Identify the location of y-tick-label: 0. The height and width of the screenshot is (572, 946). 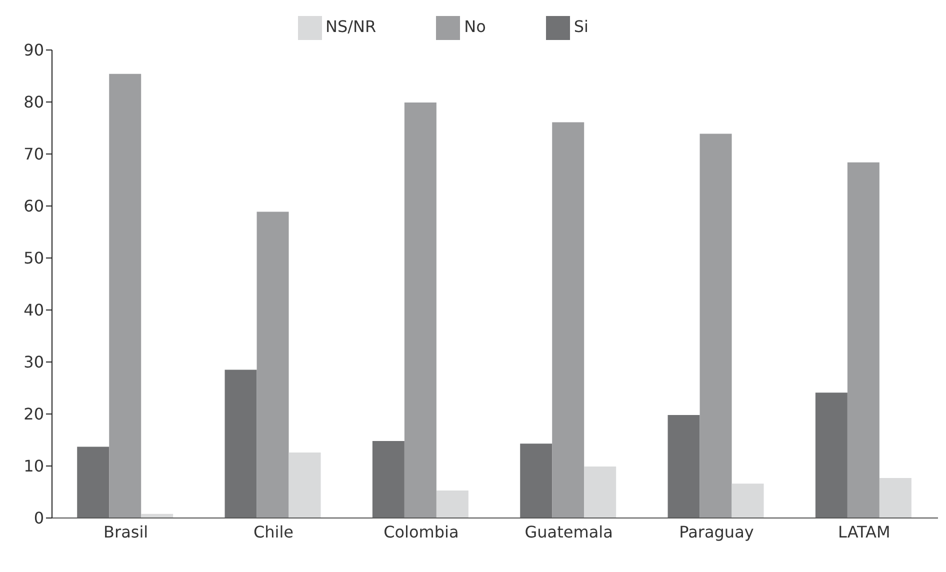
(39, 518).